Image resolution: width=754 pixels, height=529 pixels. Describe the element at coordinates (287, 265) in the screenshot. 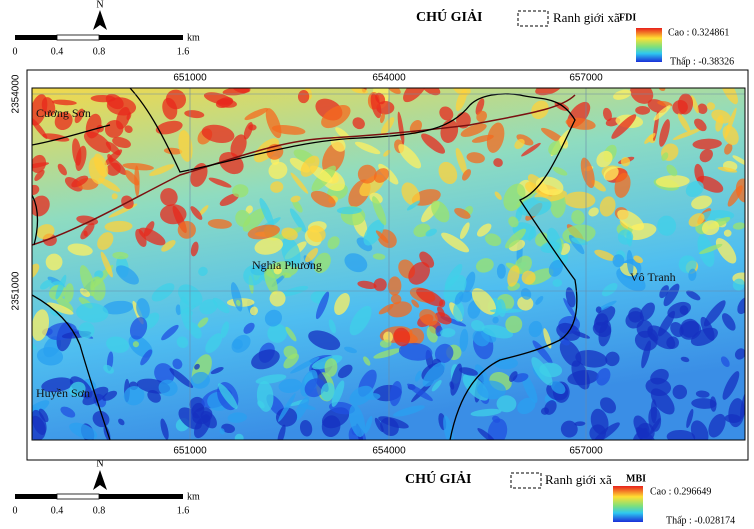

I see `place-label: Nghĩa Phương` at that location.